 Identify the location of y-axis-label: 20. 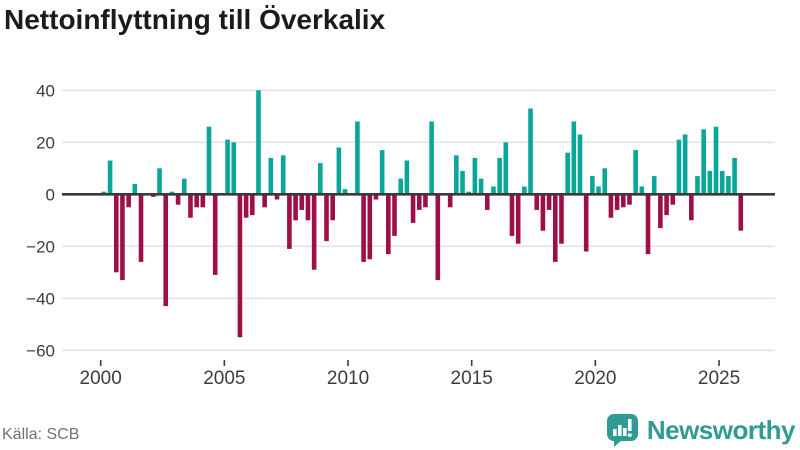
(45, 142).